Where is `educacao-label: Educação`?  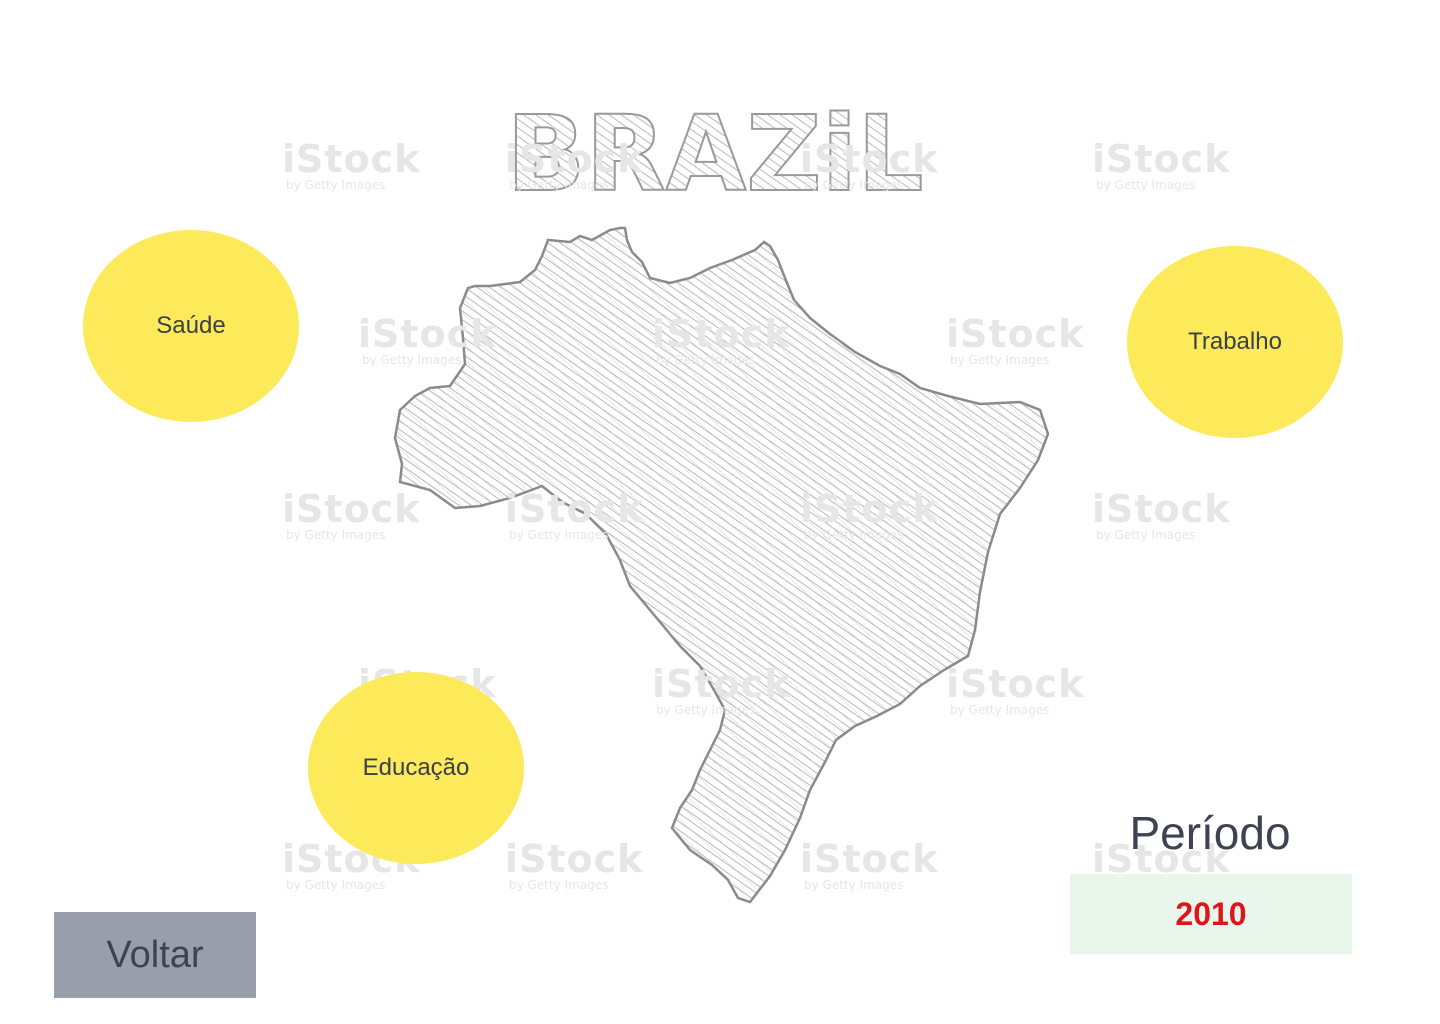
educacao-label: Educação is located at coordinates (416, 767).